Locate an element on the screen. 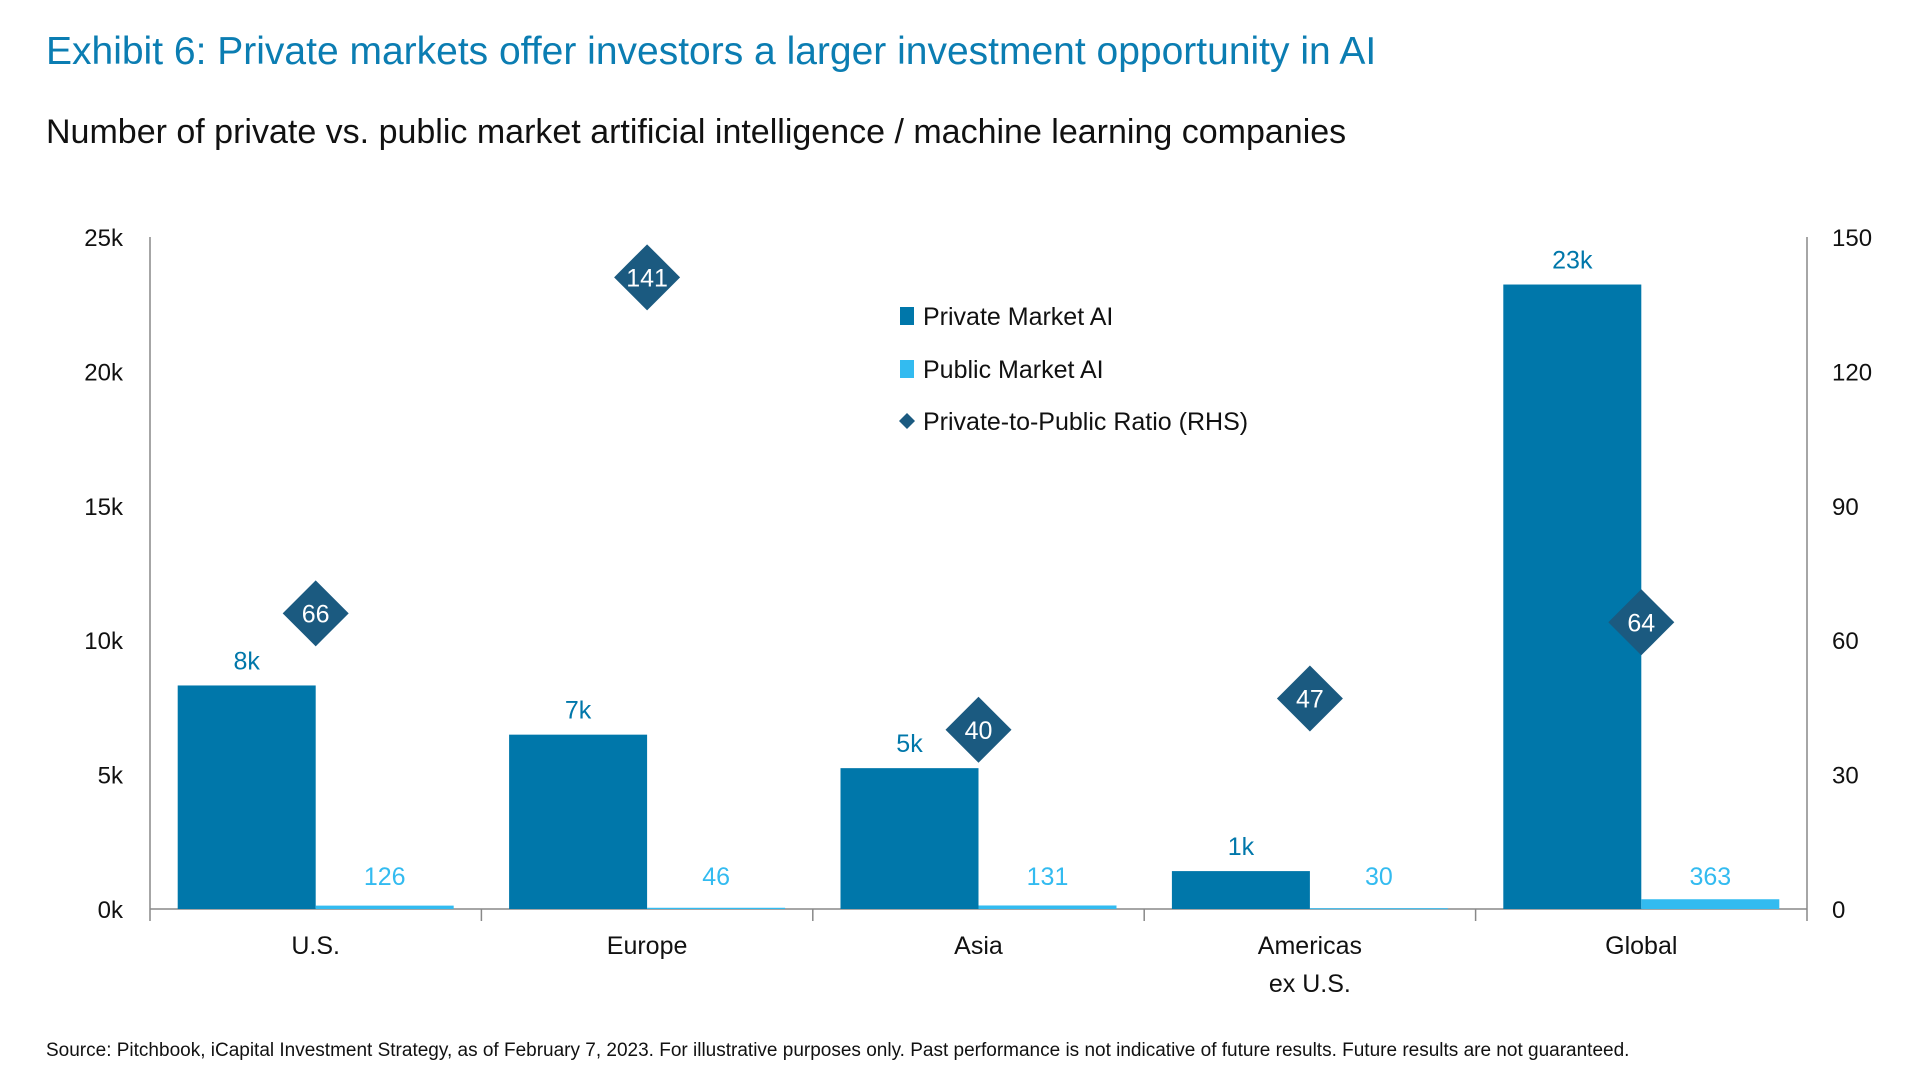 Image resolution: width=1920 pixels, height=1080 pixels. data-label-private: 5k is located at coordinates (909, 744).